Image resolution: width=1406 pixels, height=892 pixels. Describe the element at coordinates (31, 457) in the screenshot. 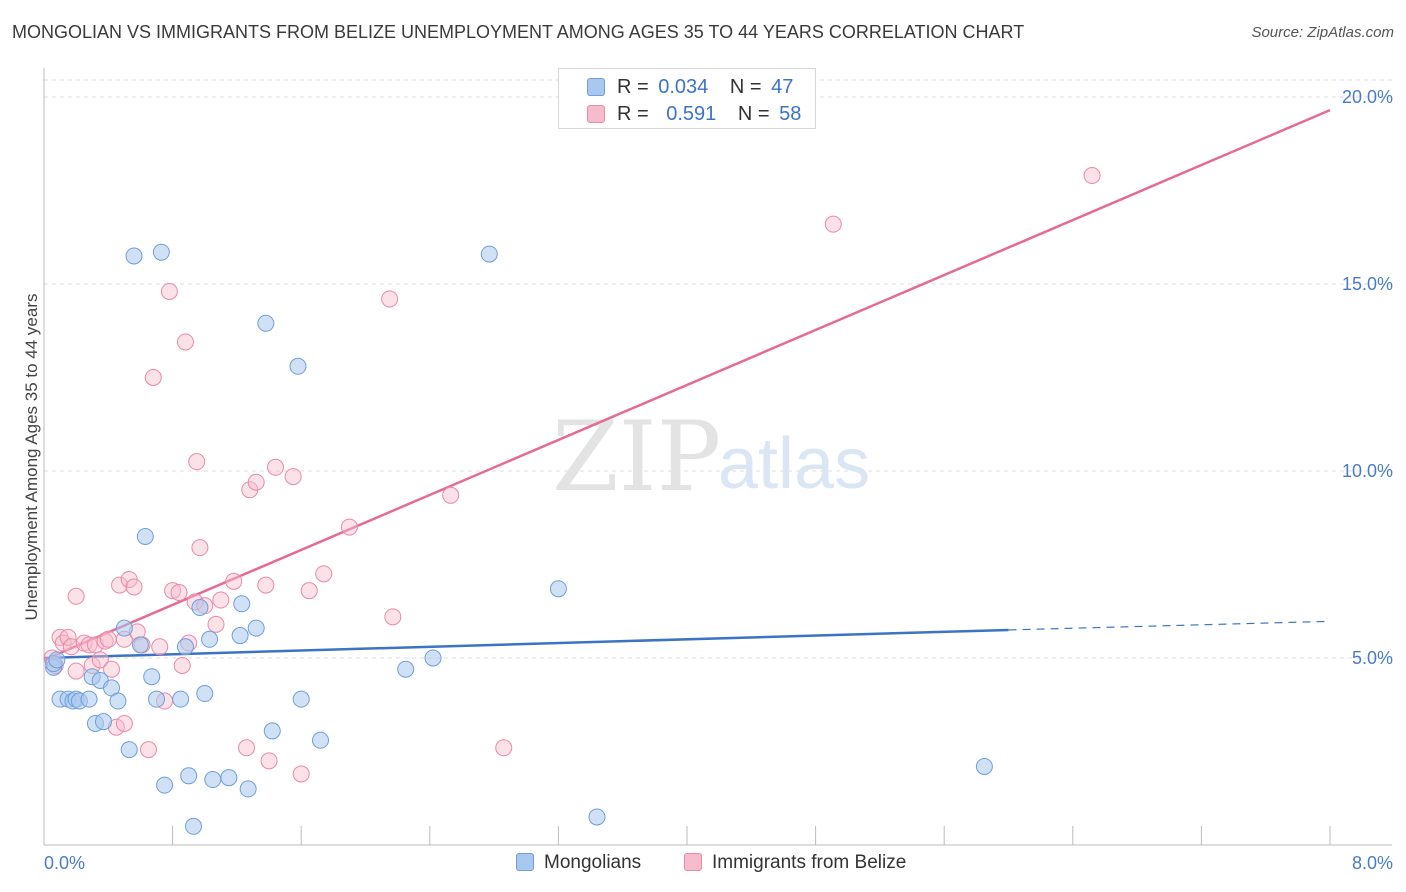

I see `y-axis-label: Unemployment Among Ages 35 to 44 years` at that location.